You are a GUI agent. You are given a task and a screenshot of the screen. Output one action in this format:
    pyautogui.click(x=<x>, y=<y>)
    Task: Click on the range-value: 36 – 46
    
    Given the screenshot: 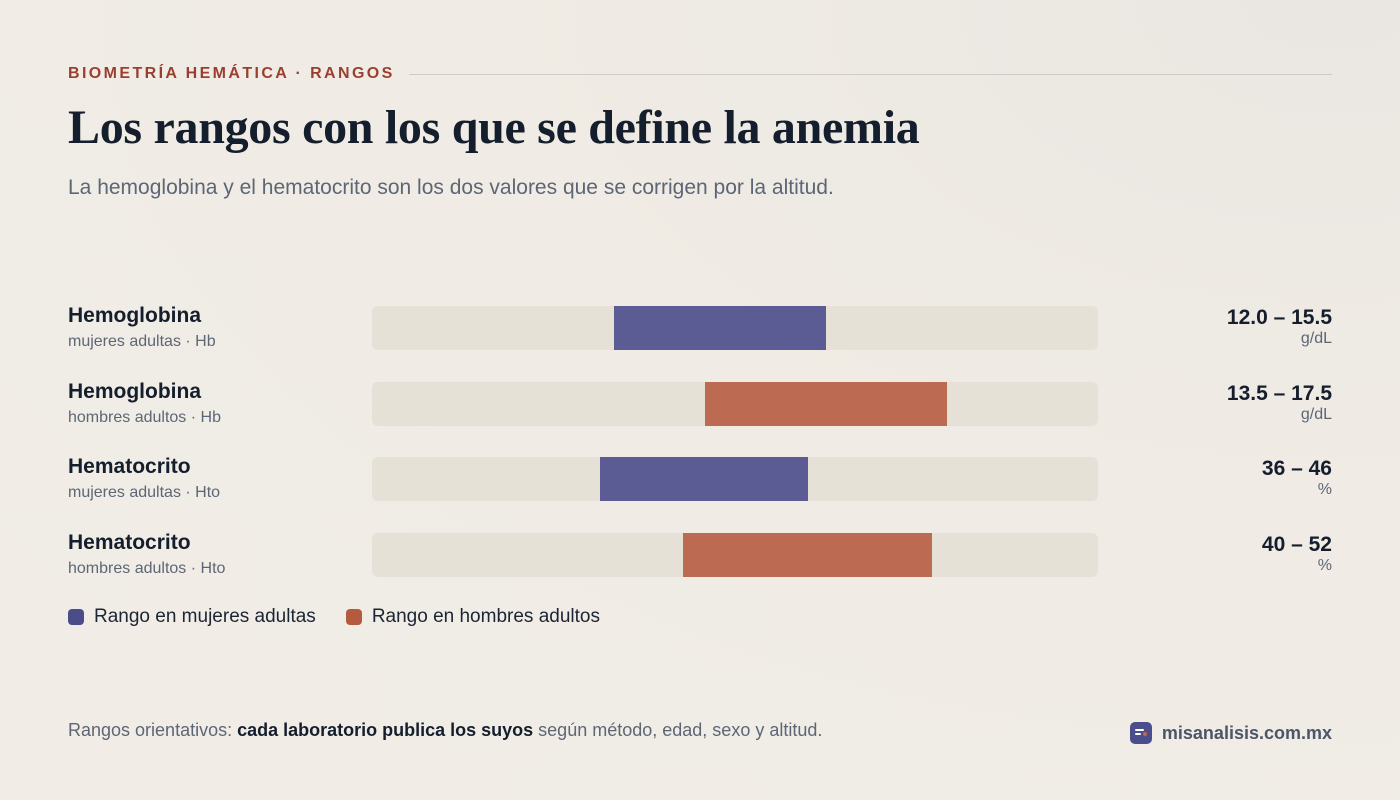 What is the action you would take?
    pyautogui.click(x=1296, y=469)
    